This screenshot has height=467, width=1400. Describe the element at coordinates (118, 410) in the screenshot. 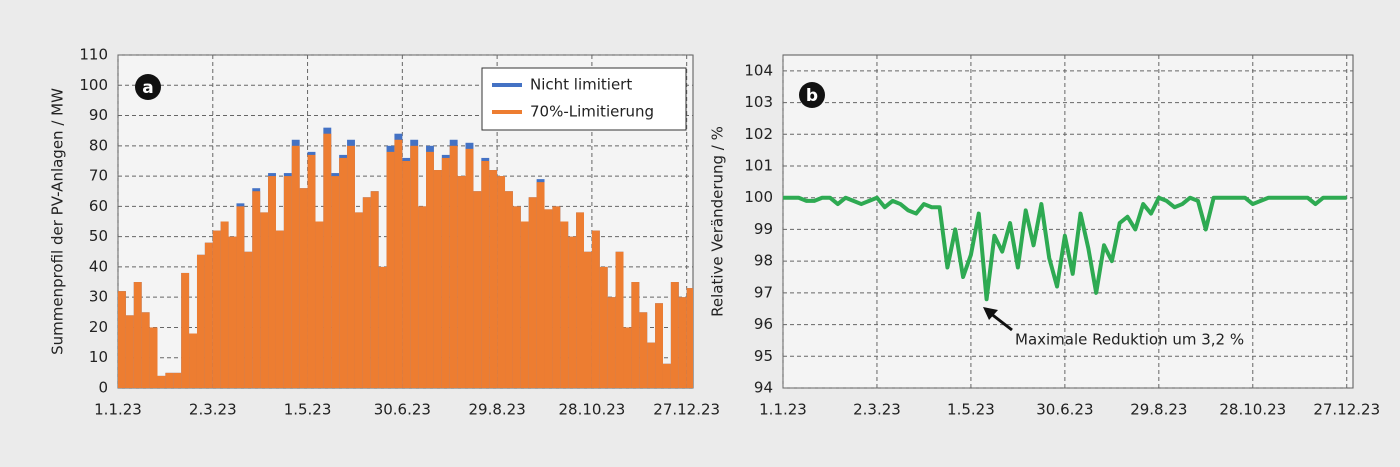

I see `x-tick-label: 1.1.23` at that location.